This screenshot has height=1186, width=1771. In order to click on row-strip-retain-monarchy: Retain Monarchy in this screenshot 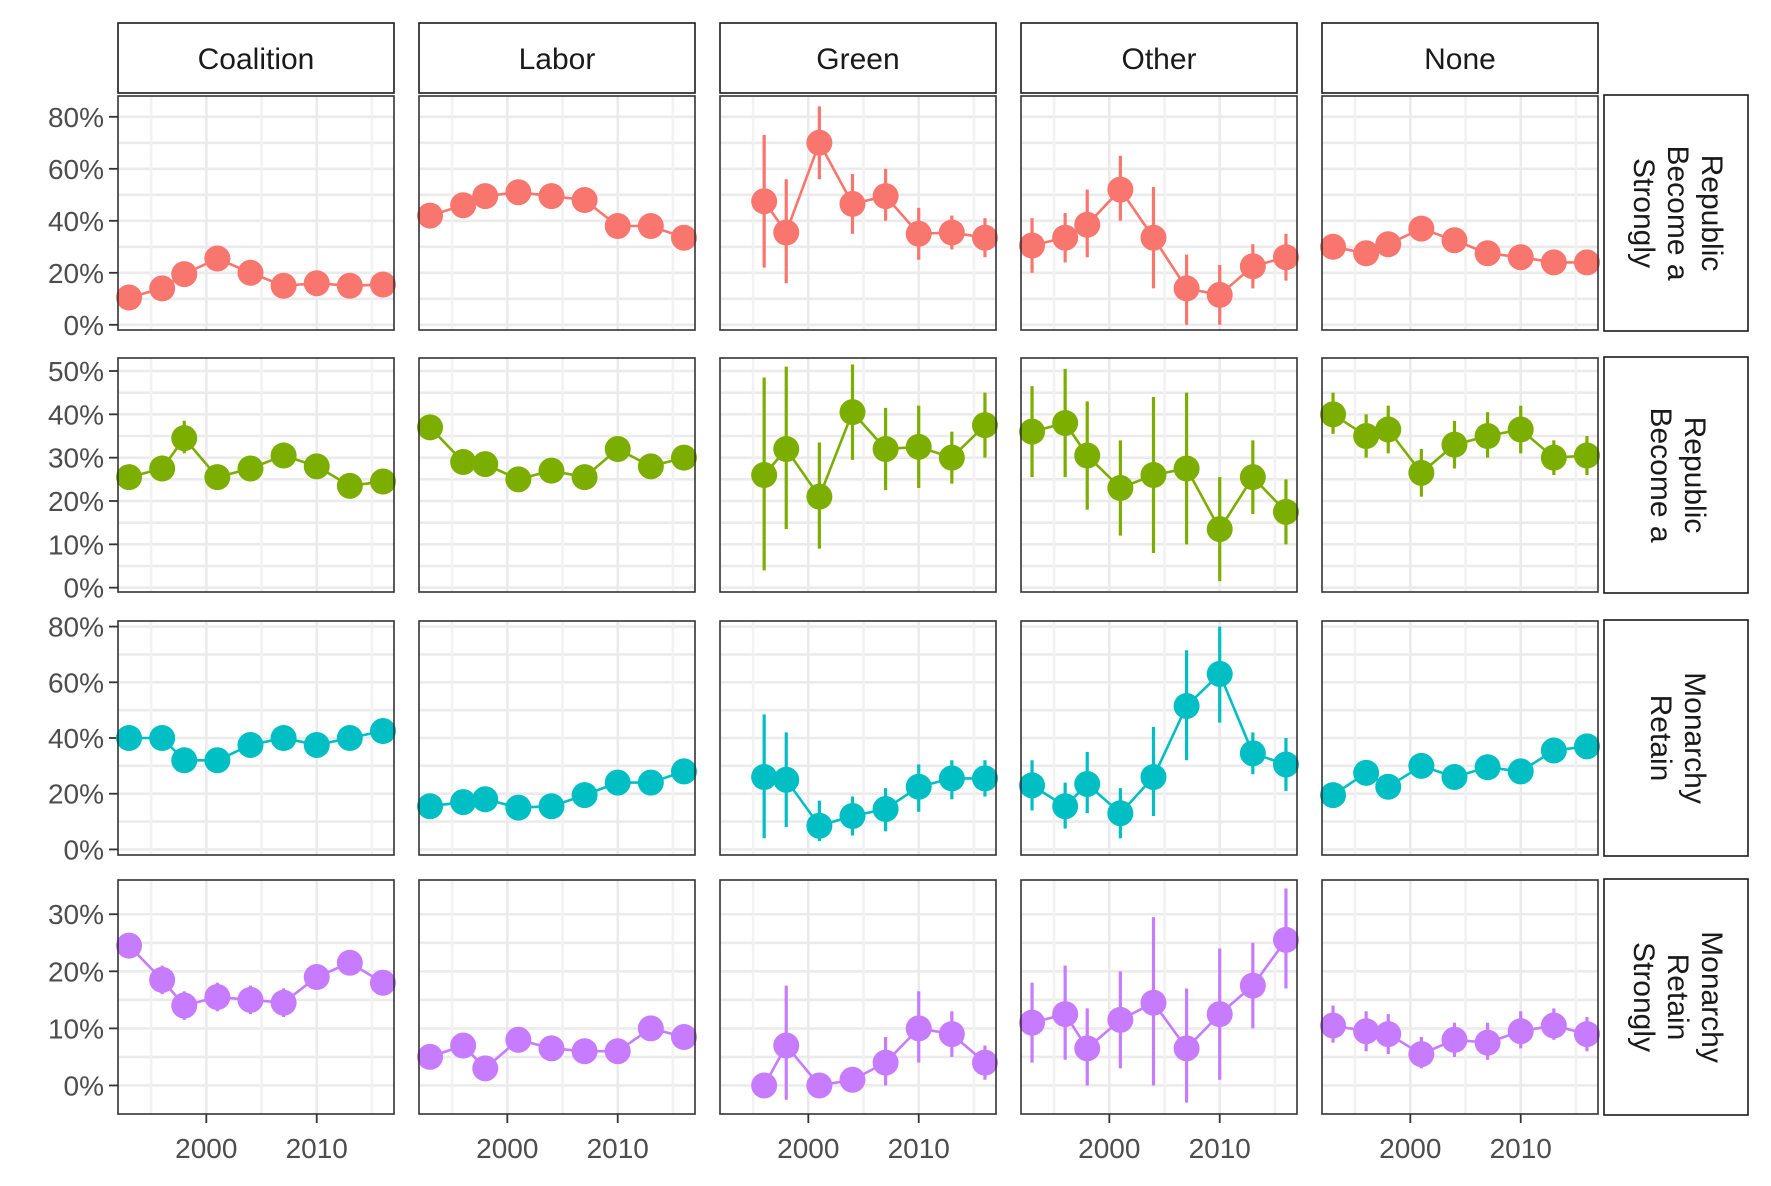, I will do `click(1676, 738)`.